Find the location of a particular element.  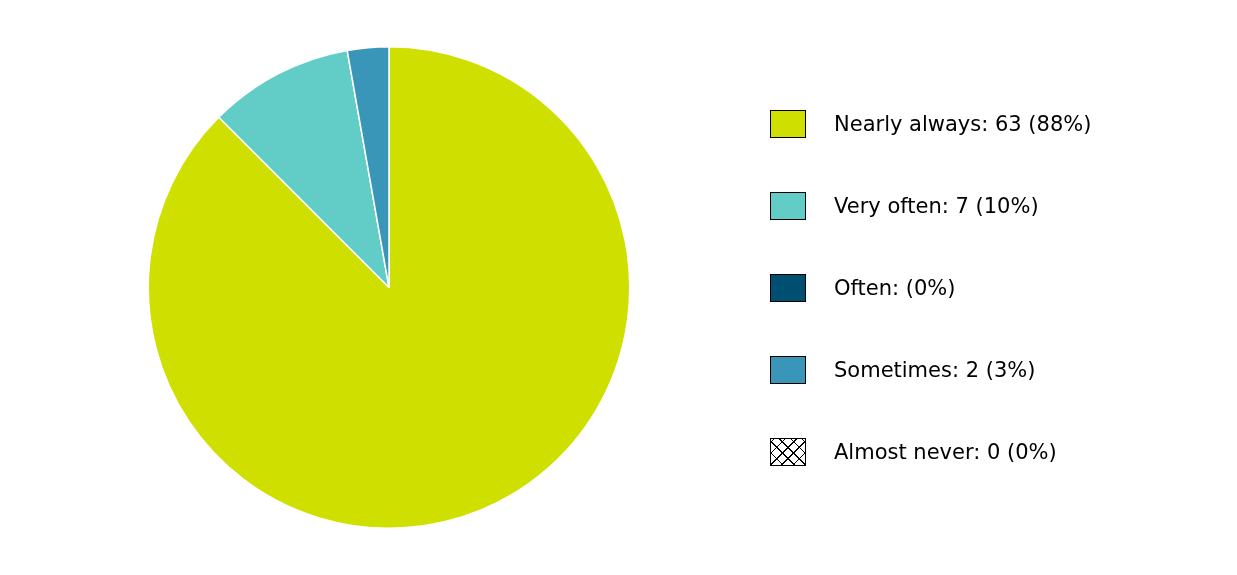

legend-label: Almost never: 0 (0%) is located at coordinates (945, 451).